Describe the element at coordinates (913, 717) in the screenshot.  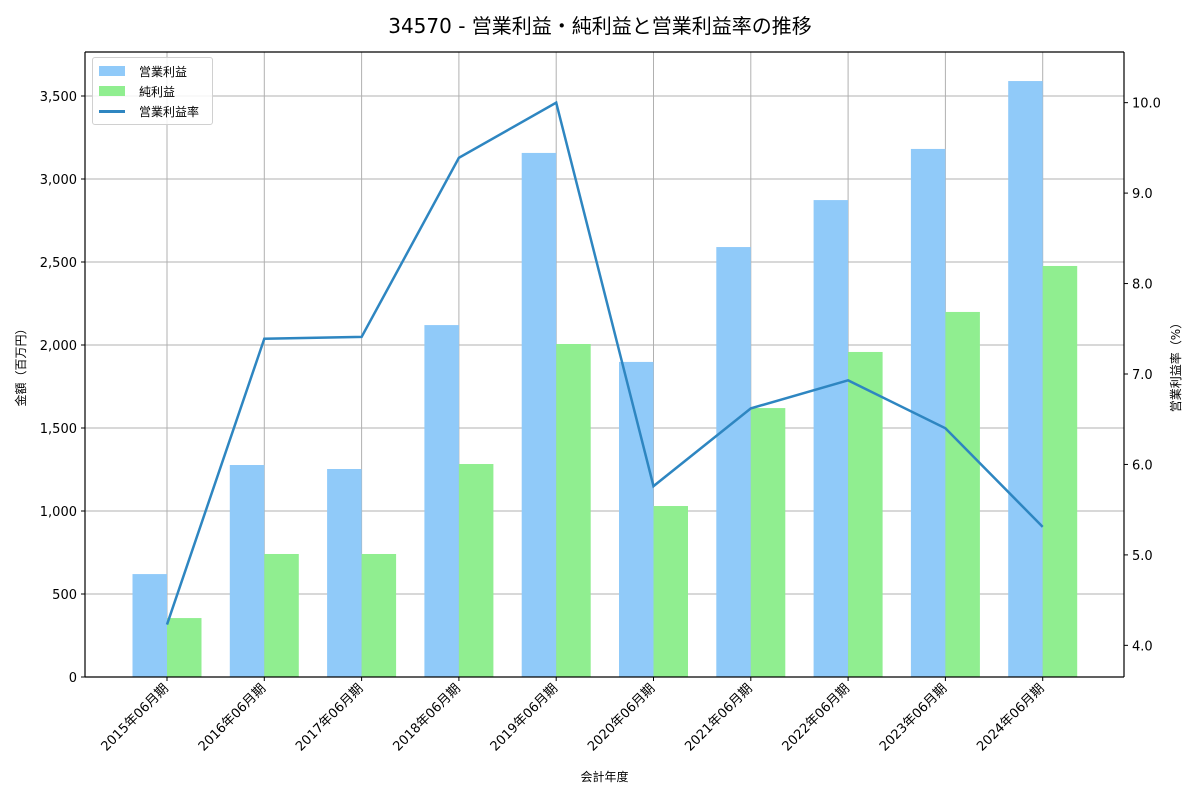
I see `x-tick-label: 2023年06月期` at that location.